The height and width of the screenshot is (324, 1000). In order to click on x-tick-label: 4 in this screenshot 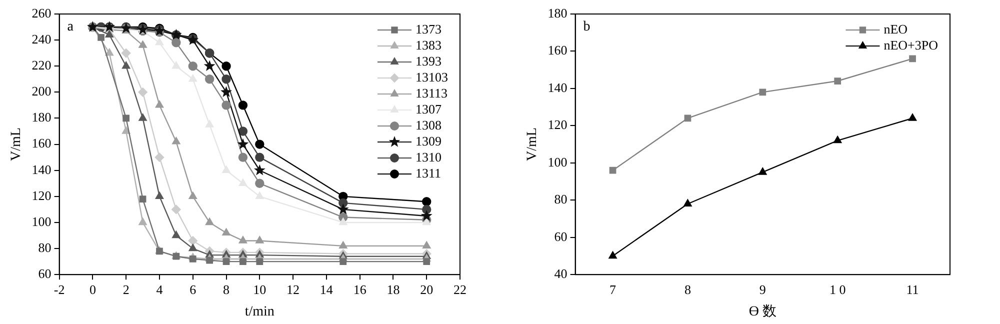, I will do `click(160, 289)`.